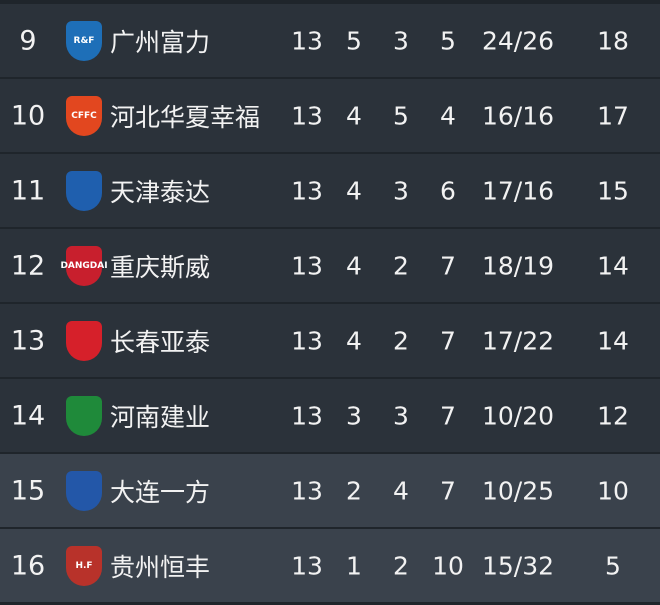 This screenshot has height=605, width=660. Describe the element at coordinates (28, 490) in the screenshot. I see `rank-cell: 15` at that location.